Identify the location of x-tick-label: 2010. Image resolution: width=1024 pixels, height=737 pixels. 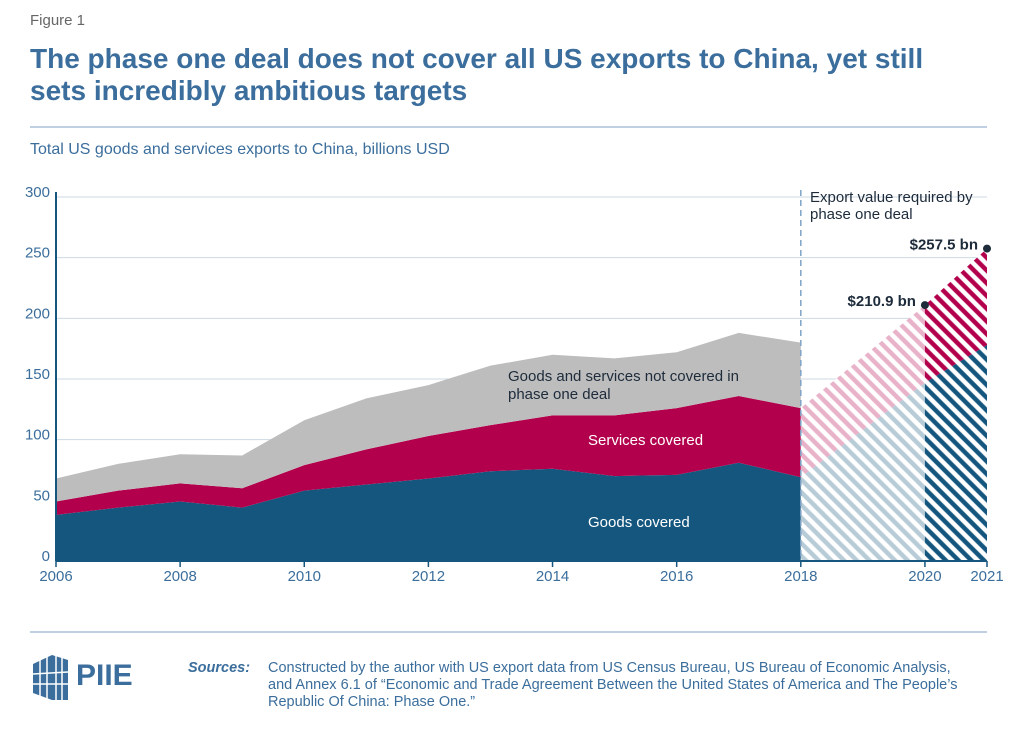
(304, 576).